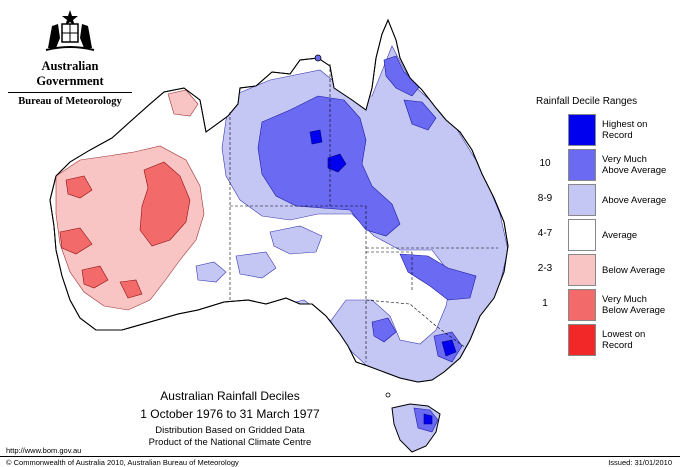 The image size is (680, 467). I want to click on legend-item-label-line1: Above Average, so click(634, 200).